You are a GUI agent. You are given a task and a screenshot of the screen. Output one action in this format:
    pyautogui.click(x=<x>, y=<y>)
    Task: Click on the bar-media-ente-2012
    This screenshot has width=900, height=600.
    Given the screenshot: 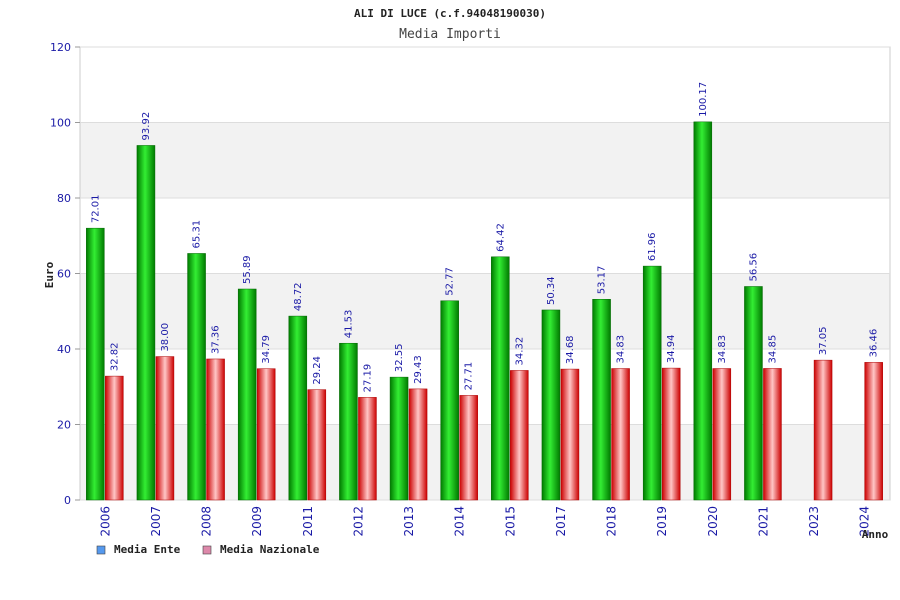 What is the action you would take?
    pyautogui.click(x=348, y=421)
    